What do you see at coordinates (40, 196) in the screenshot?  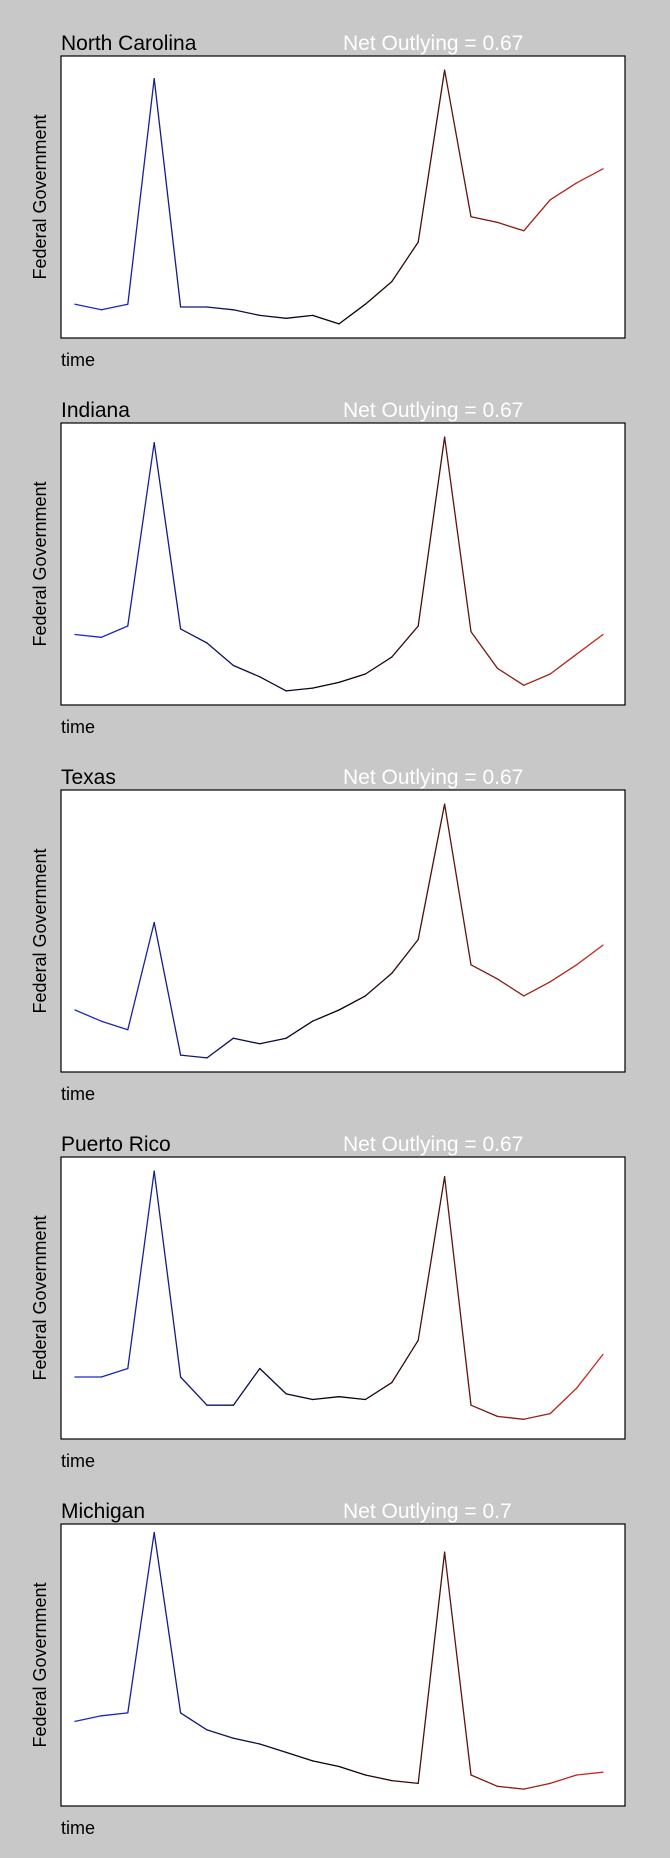 I see `y-axis-label-0: Federal Government` at bounding box center [40, 196].